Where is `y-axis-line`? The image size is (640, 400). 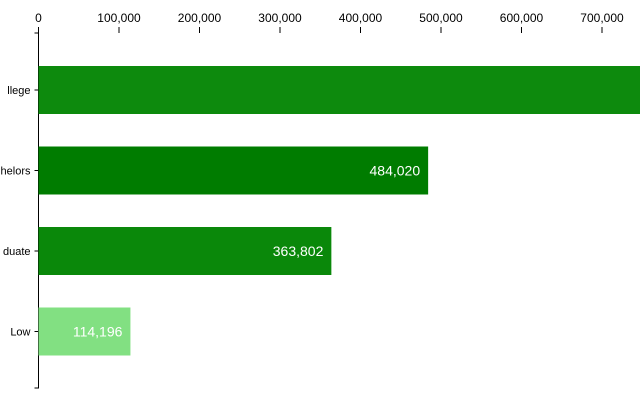
y-axis-line is located at coordinates (36, 210).